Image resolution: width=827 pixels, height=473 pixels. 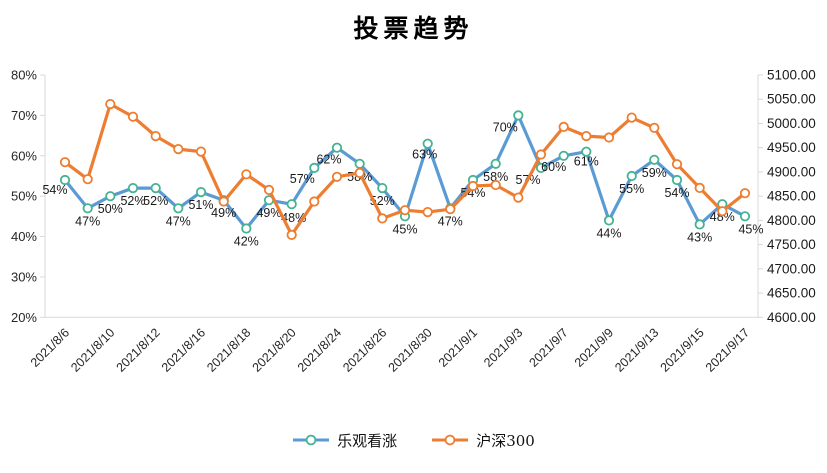 I want to click on svg-text: 30%, so click(x=24, y=276).